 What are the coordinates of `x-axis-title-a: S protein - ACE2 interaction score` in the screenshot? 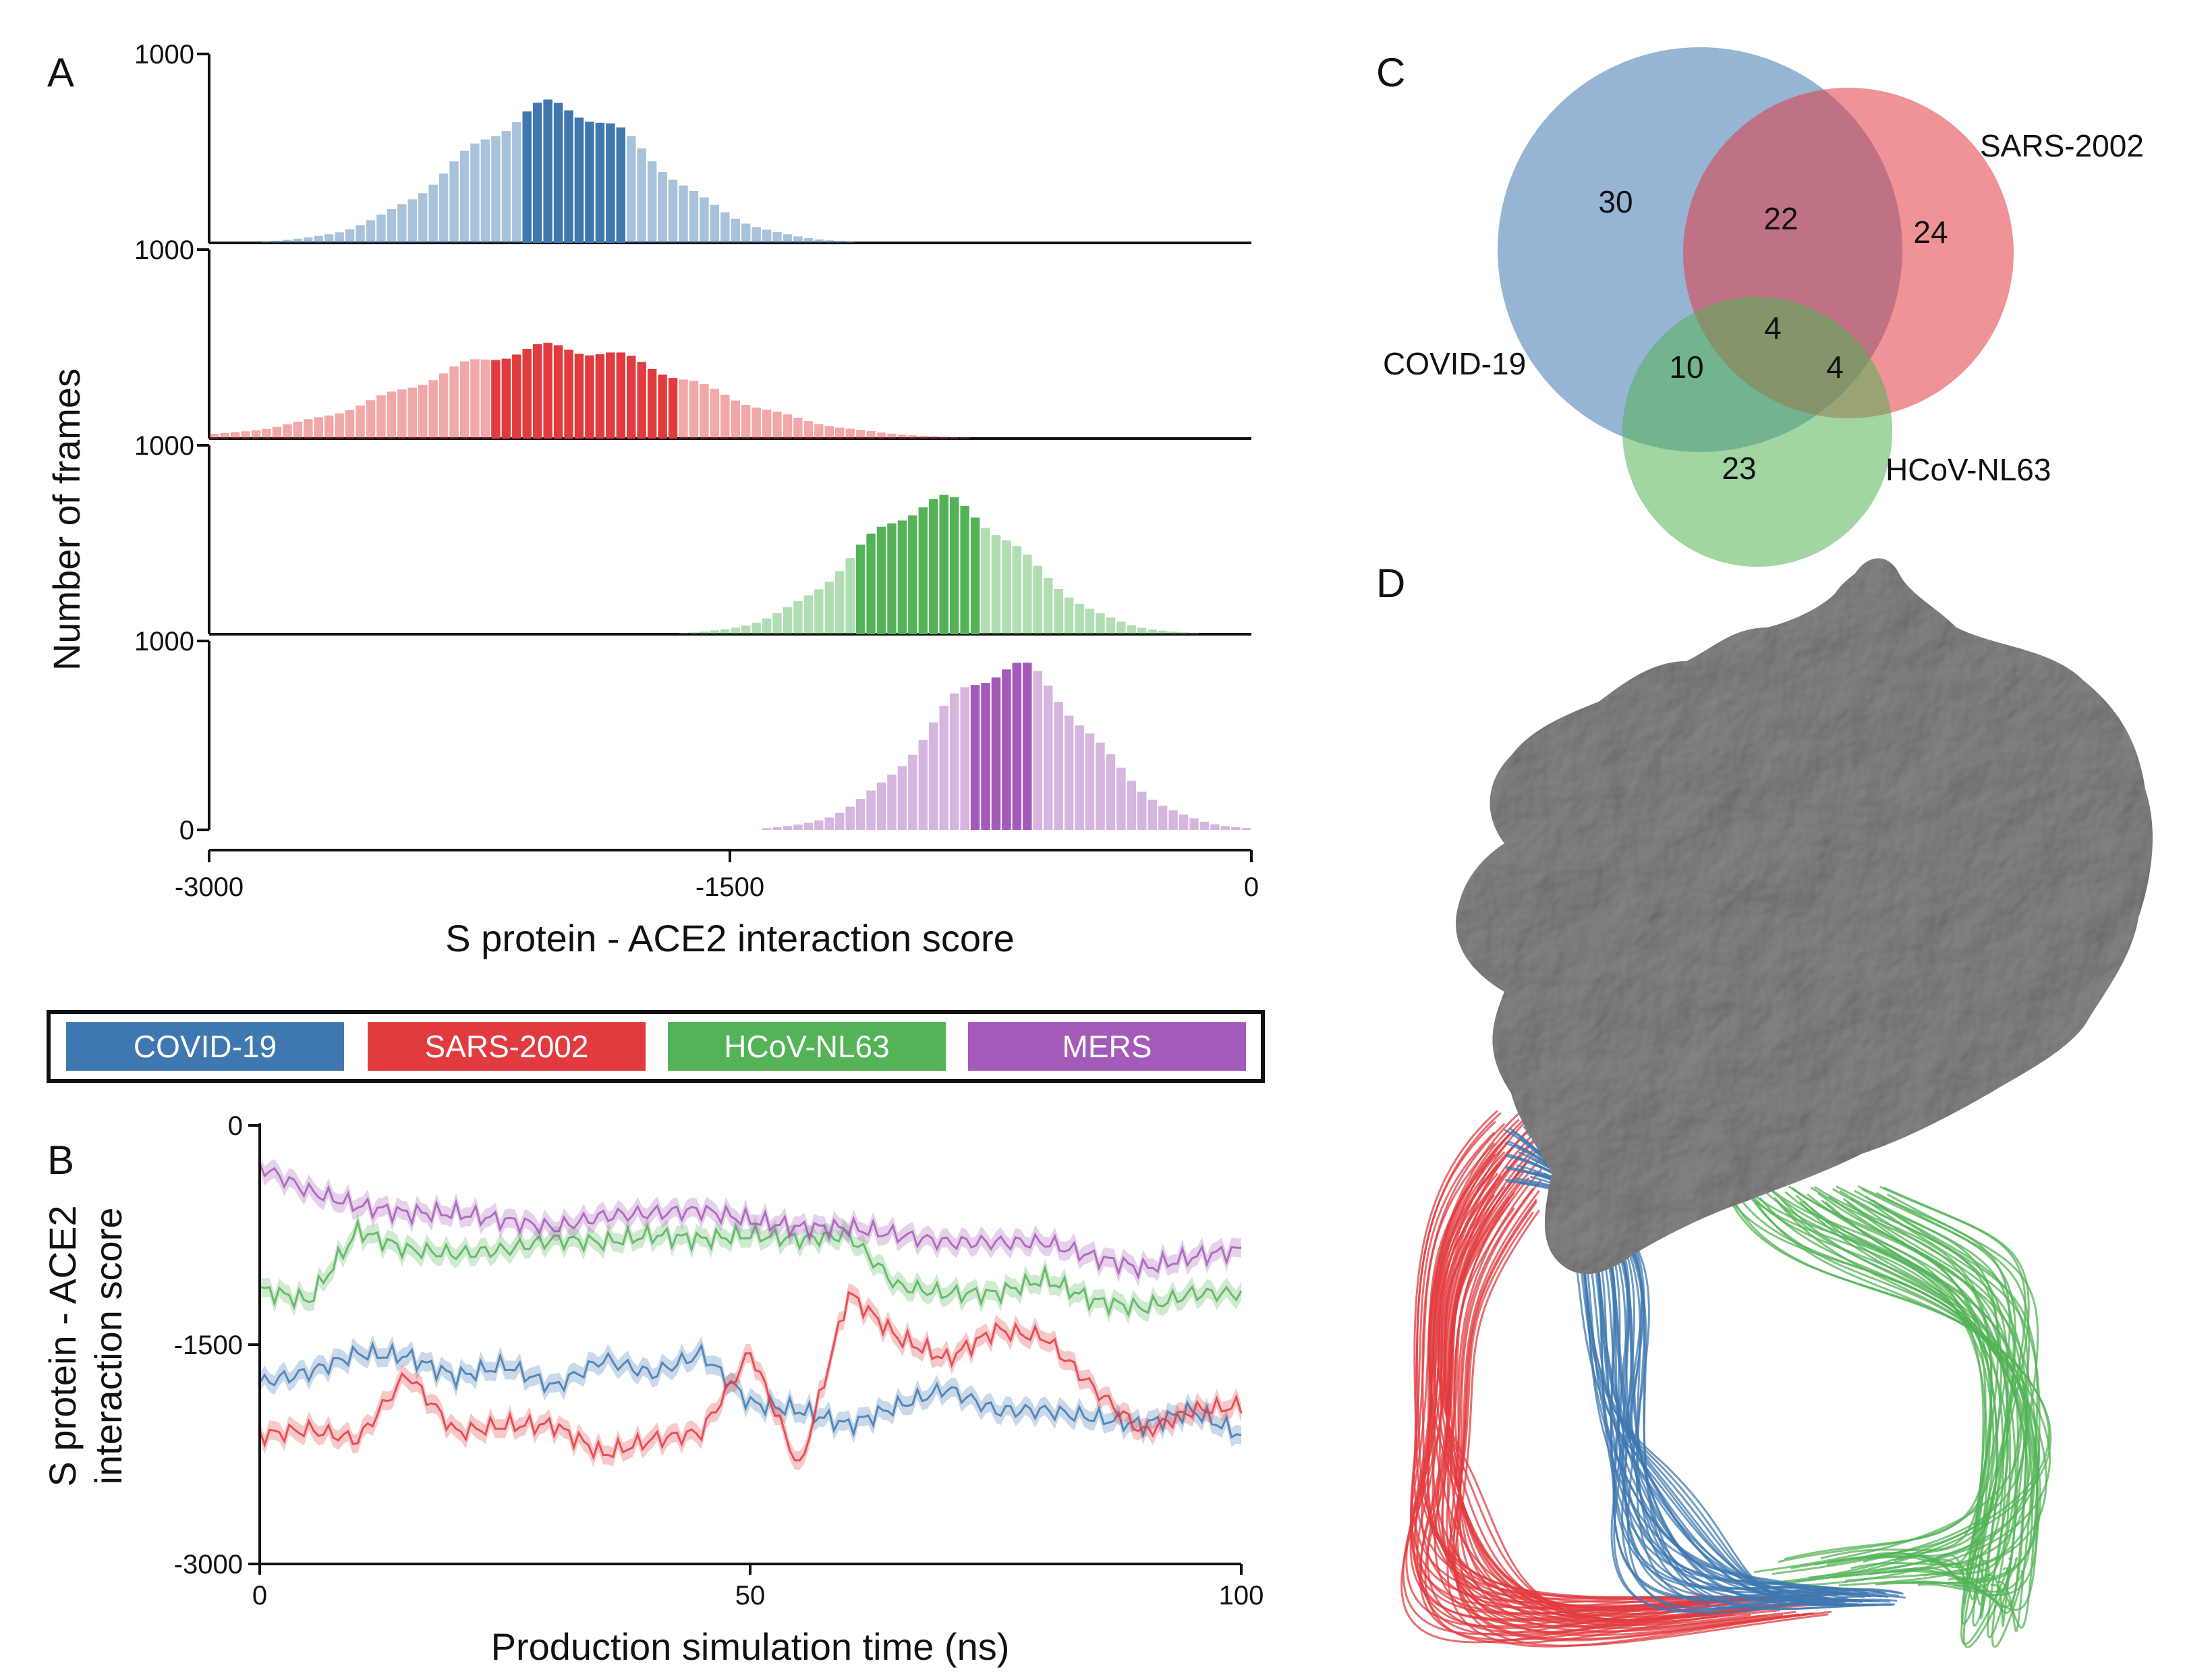 It's located at (730, 938).